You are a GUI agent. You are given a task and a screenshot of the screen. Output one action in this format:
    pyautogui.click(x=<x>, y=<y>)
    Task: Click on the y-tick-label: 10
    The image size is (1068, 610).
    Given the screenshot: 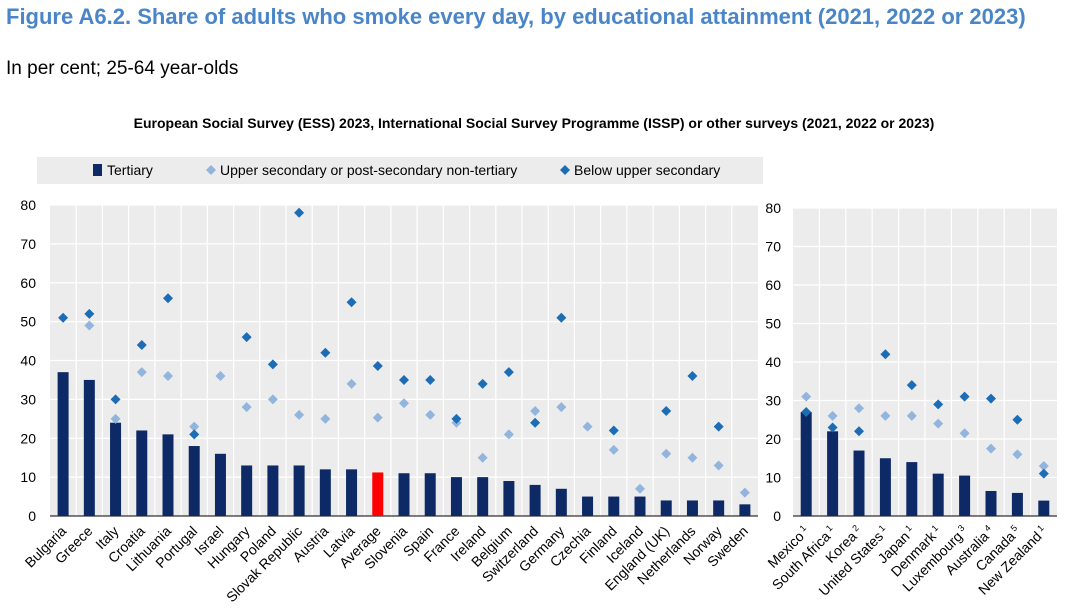 What is the action you would take?
    pyautogui.click(x=773, y=478)
    